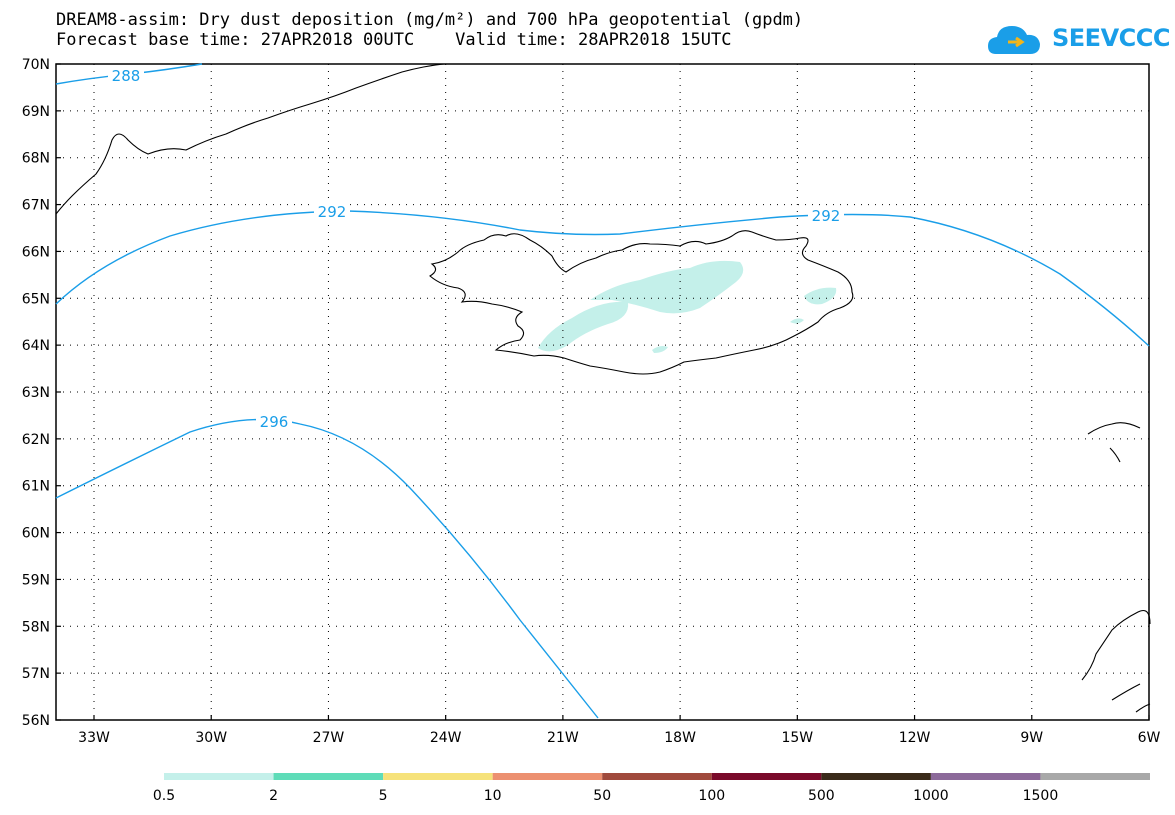 This screenshot has width=1175, height=815. I want to click on lon-label: 33W, so click(94, 738).